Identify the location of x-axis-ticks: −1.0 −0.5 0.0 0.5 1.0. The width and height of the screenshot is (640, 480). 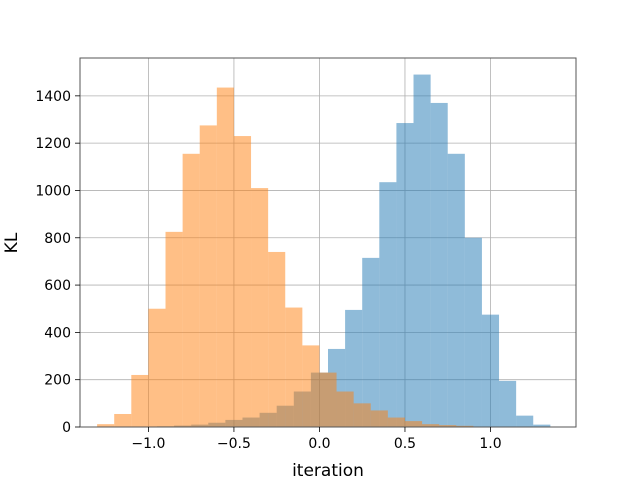
(316, 439).